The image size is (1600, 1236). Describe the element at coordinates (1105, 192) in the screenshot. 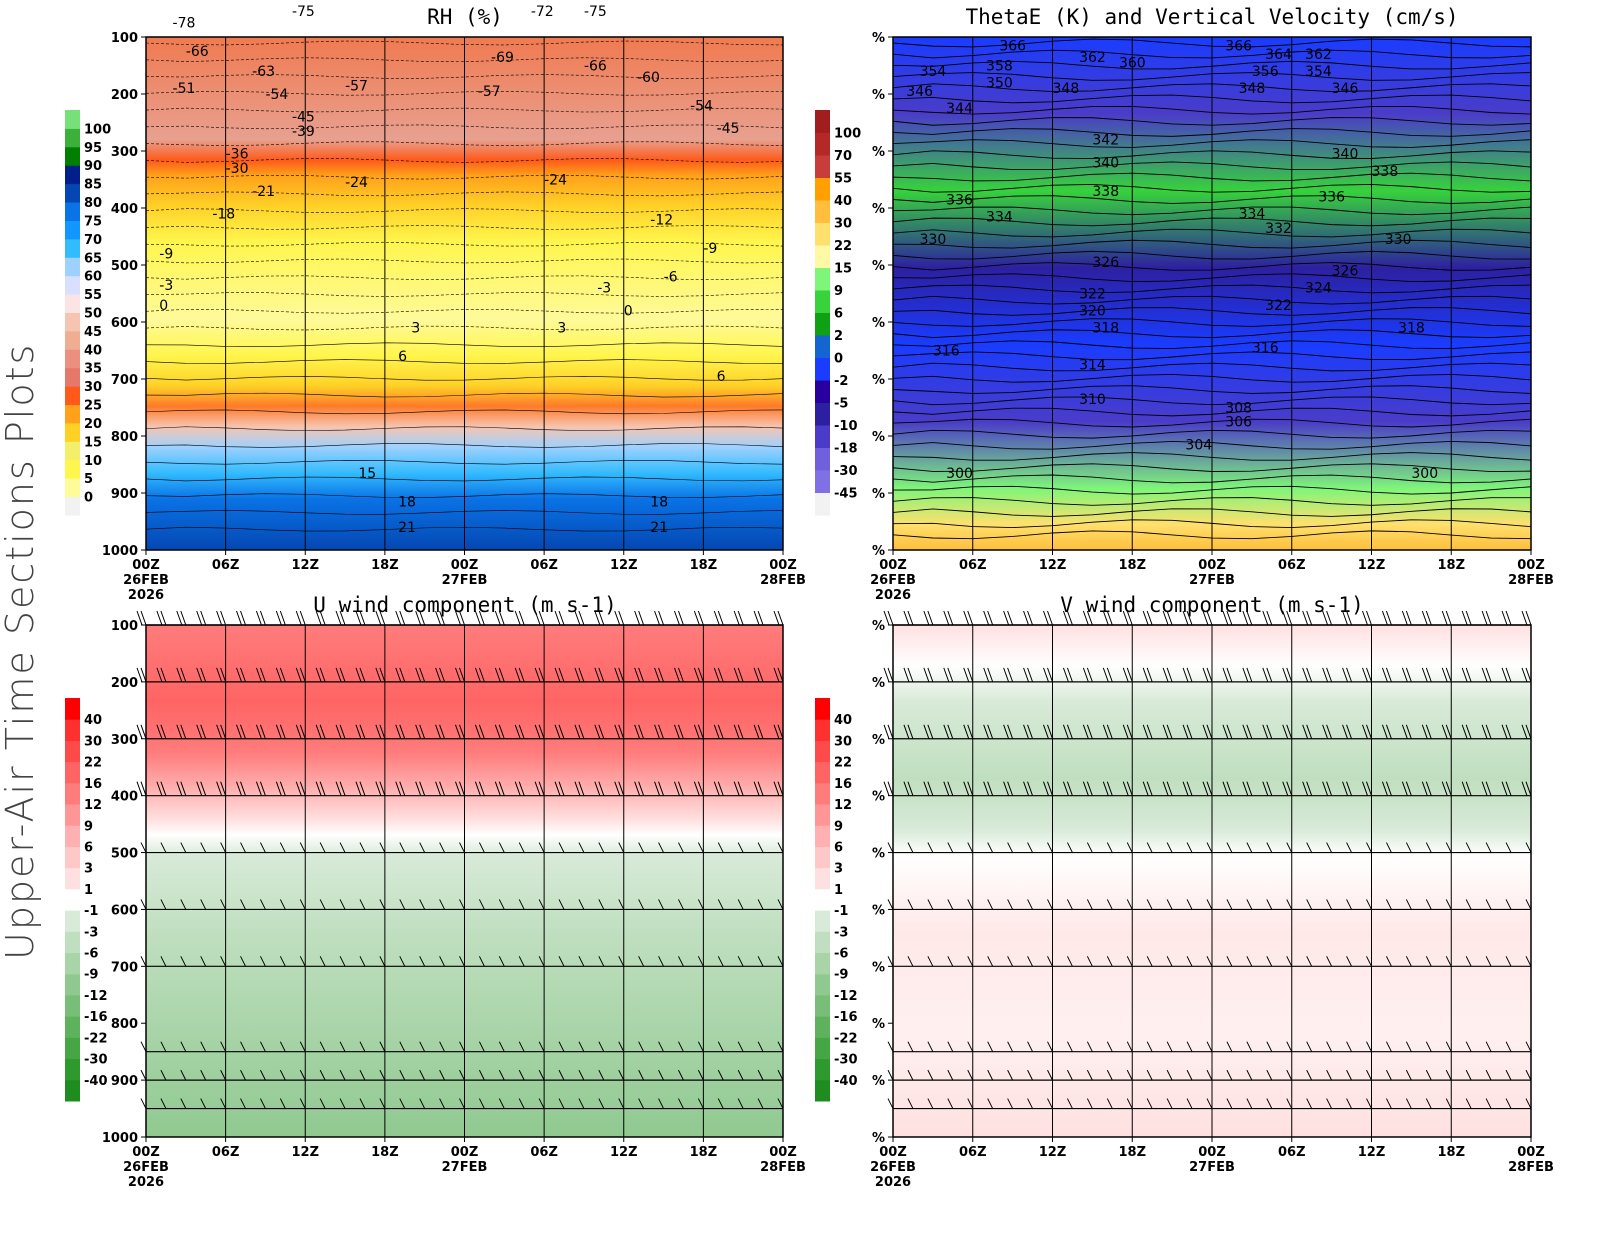

I see `contour-label: 338` at that location.